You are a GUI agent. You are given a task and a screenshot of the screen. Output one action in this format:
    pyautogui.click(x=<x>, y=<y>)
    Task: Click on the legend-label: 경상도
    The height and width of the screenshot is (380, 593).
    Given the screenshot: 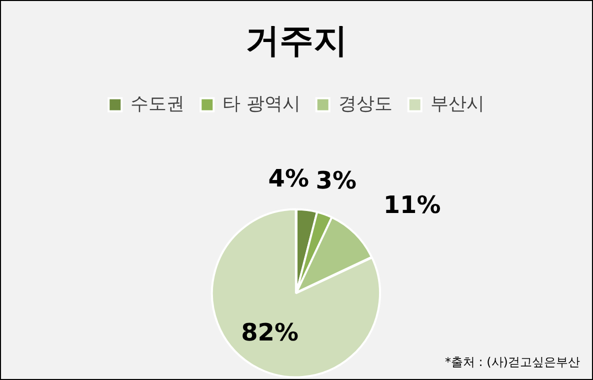 What is the action you would take?
    pyautogui.click(x=365, y=103)
    